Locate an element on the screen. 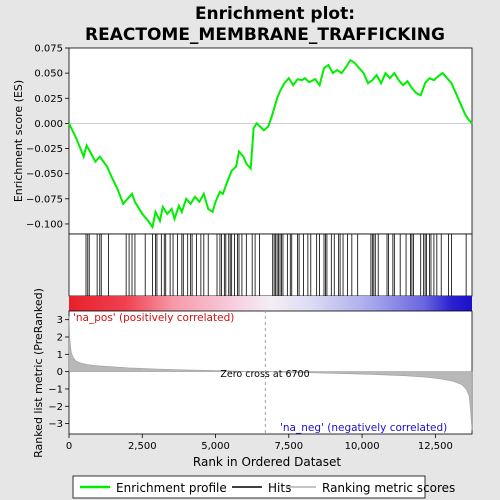 This screenshot has width=500, height=500. metric-y-axis: −3 −2 −1 0 1 2 3 is located at coordinates (58, 372).